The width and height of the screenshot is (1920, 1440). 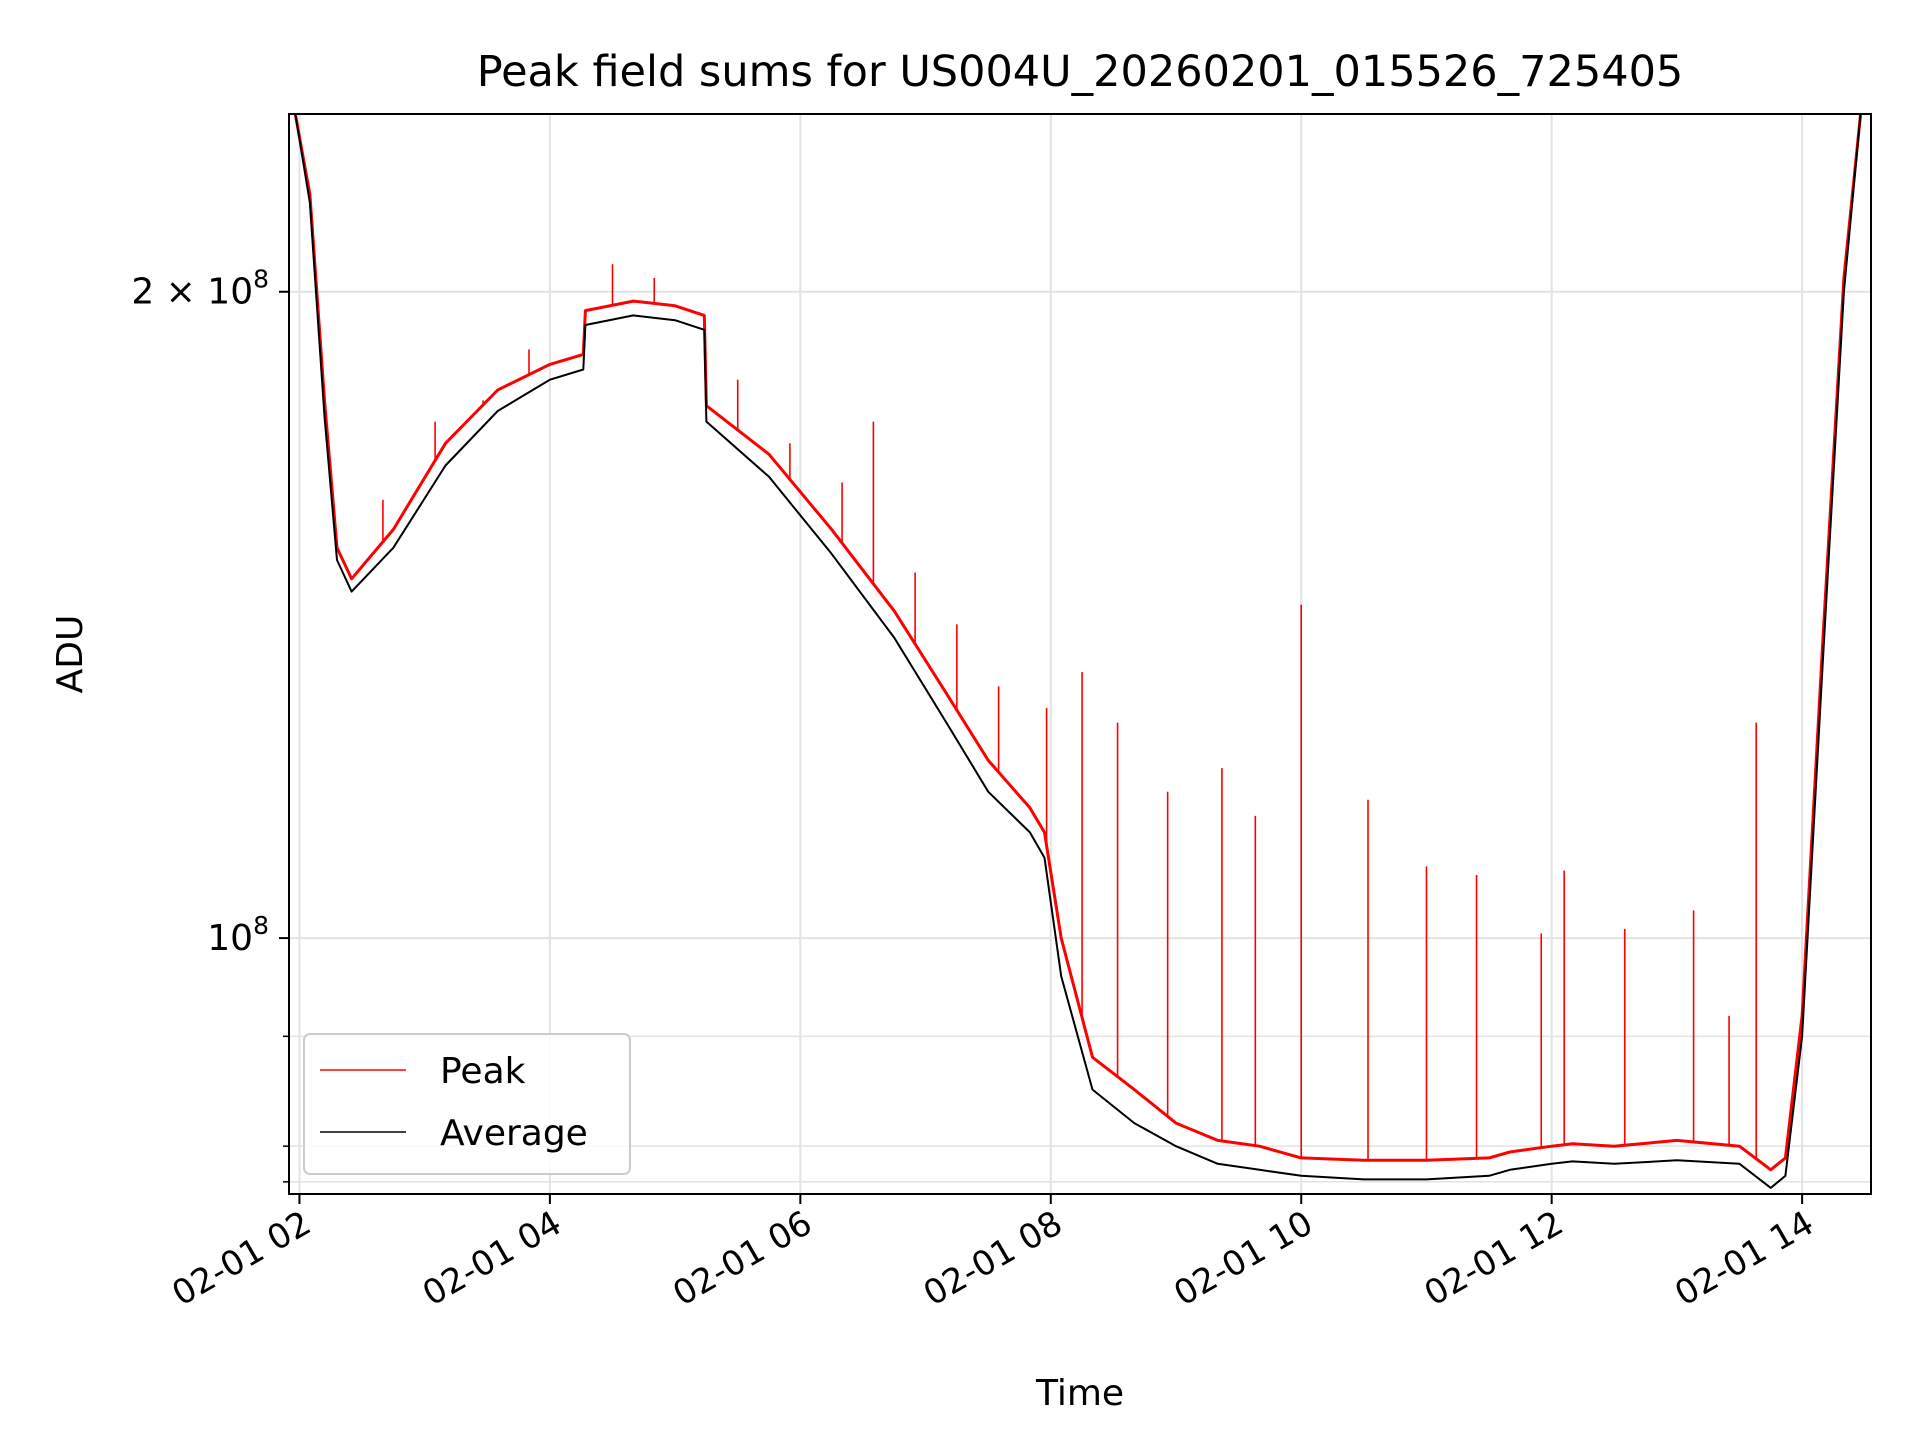 What do you see at coordinates (70, 654) in the screenshot?
I see `y-axis-label: ADU` at bounding box center [70, 654].